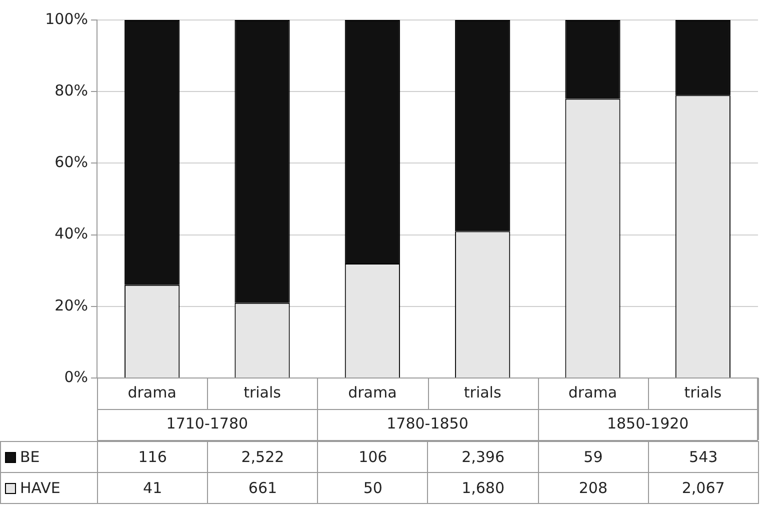  Describe the element at coordinates (71, 233) in the screenshot. I see `y-tick-label: 40%` at that location.